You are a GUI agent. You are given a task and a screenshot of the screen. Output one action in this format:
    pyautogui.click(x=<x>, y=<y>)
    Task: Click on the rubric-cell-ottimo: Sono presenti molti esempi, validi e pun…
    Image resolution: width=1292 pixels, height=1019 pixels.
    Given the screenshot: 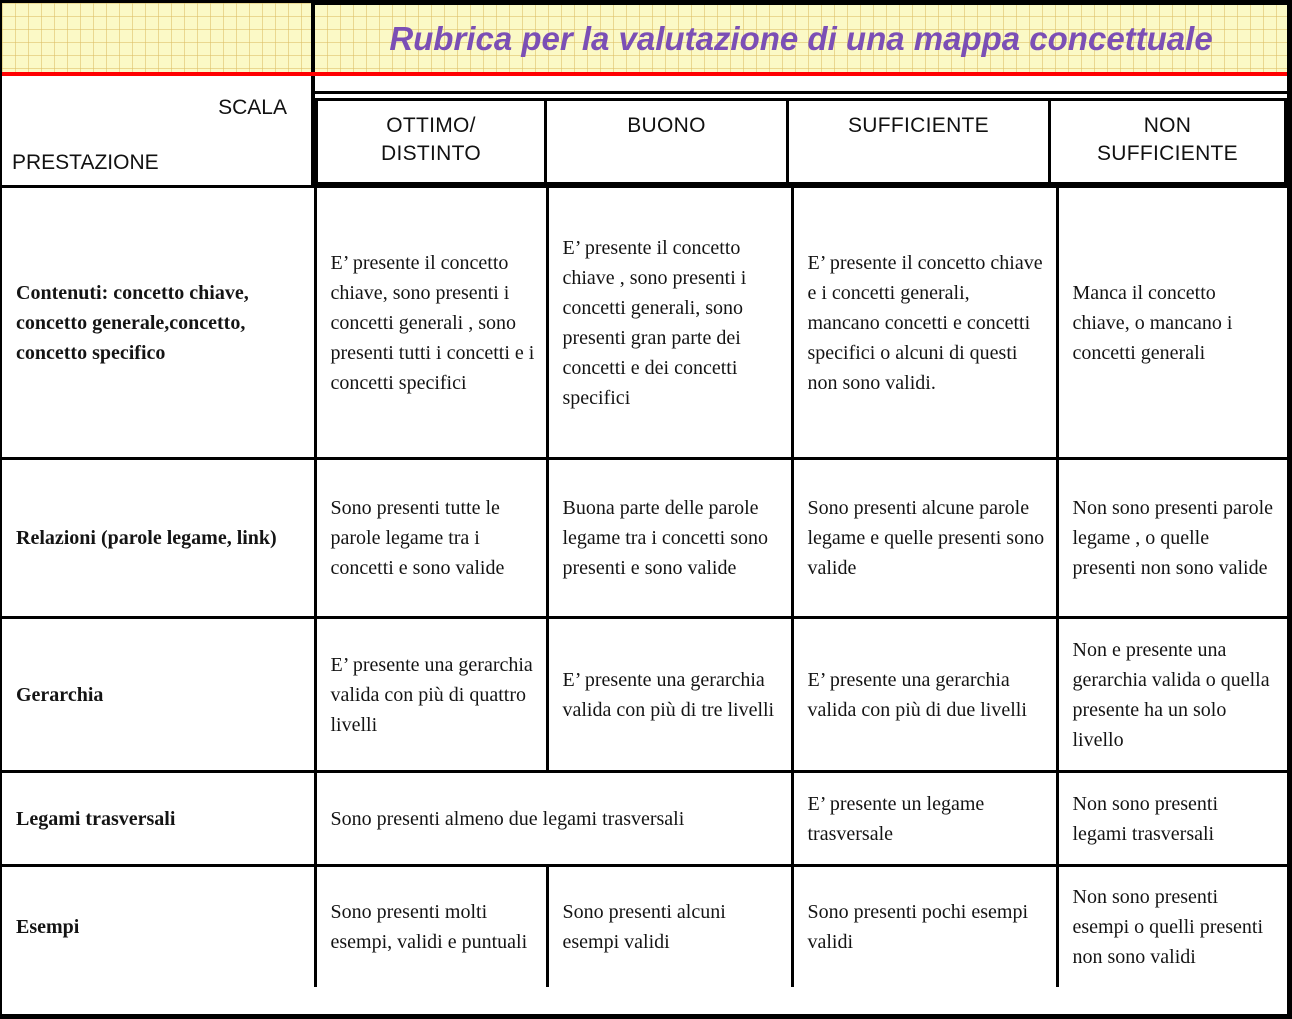 What is the action you would take?
    pyautogui.click(x=431, y=925)
    